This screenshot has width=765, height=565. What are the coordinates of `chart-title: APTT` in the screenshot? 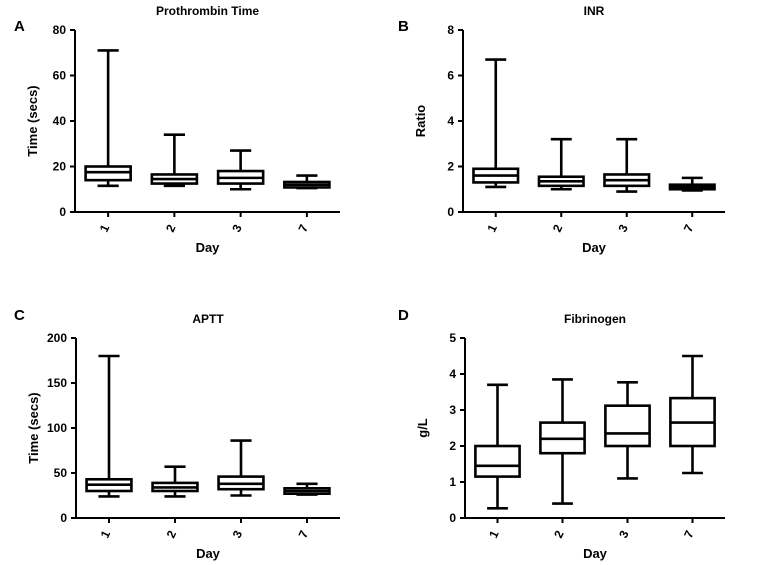 It's located at (208, 319).